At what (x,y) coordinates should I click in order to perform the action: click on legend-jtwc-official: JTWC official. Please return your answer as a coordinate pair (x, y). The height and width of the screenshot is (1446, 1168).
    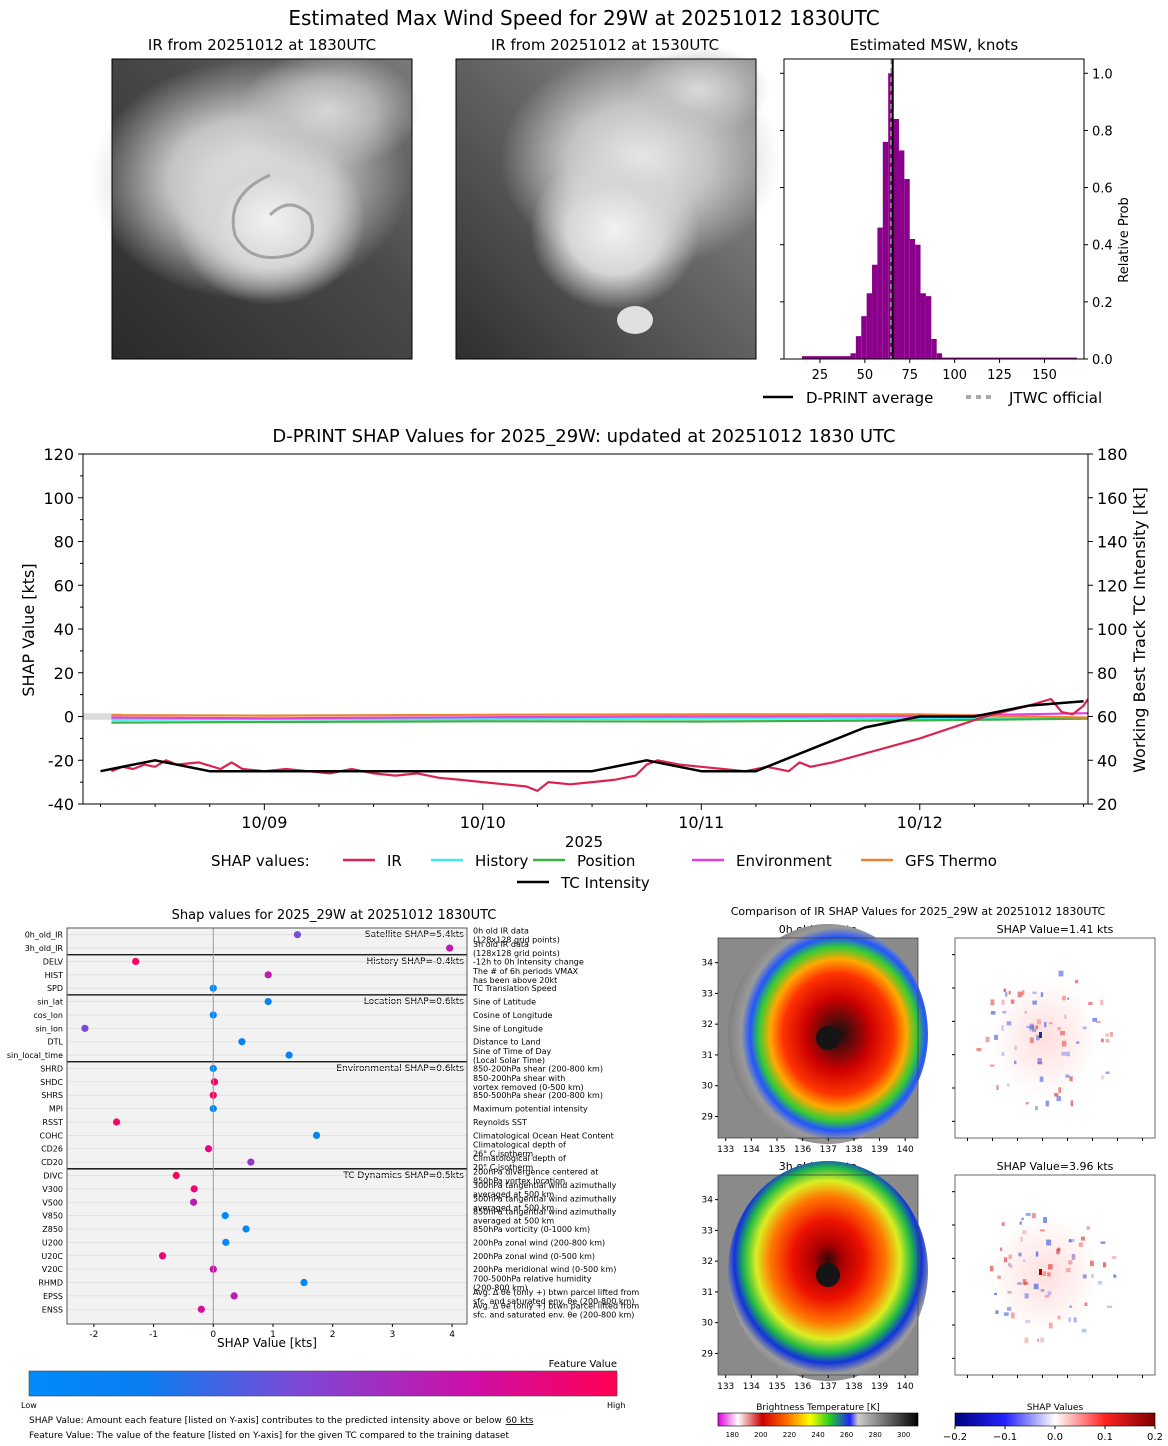
    Looking at the image, I should click on (1055, 398).